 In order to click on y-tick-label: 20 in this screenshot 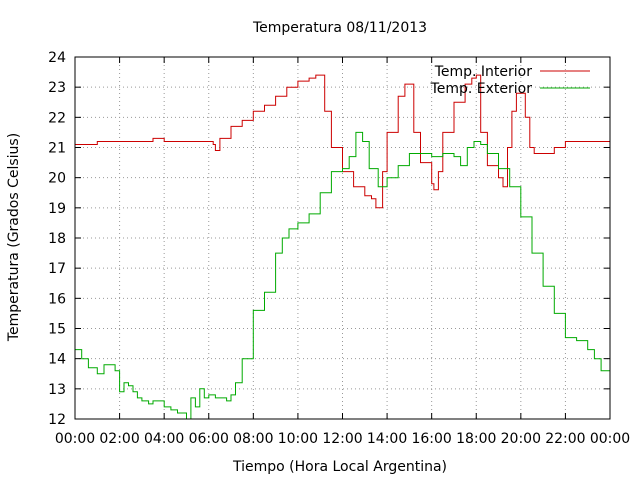, I will do `click(57, 179)`.